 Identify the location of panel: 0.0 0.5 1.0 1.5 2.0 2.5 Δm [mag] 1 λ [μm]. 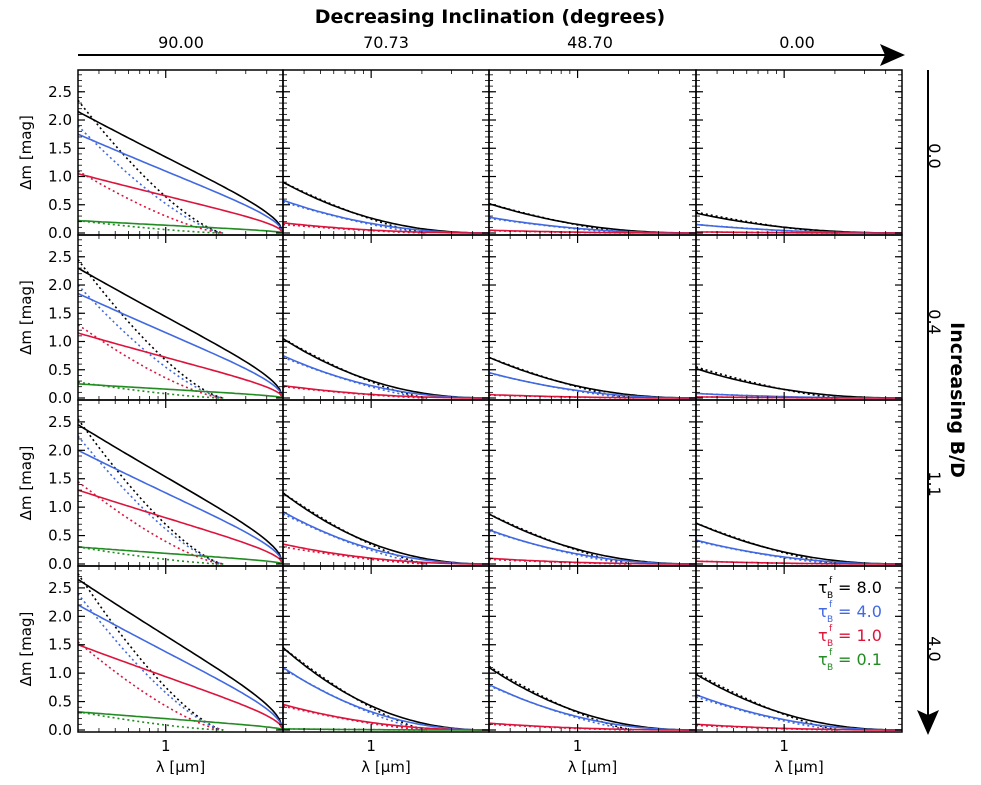
(150, 670).